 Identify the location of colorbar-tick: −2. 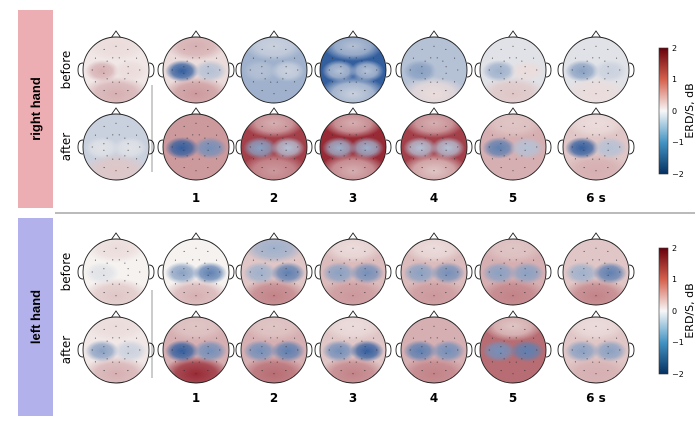
(678, 374).